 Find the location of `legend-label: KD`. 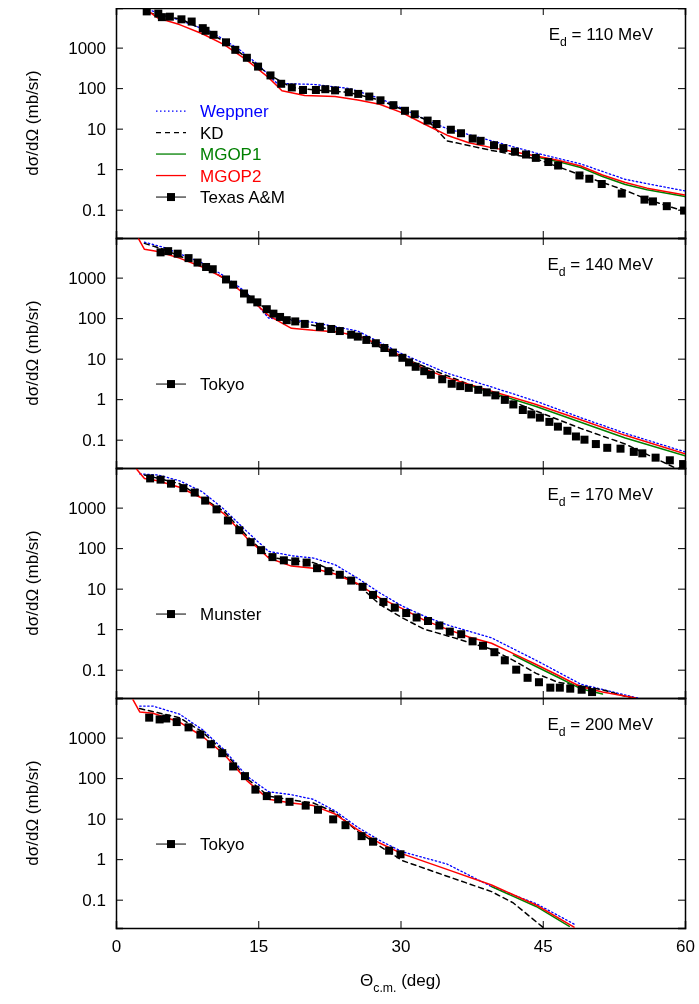

legend-label: KD is located at coordinates (212, 133).